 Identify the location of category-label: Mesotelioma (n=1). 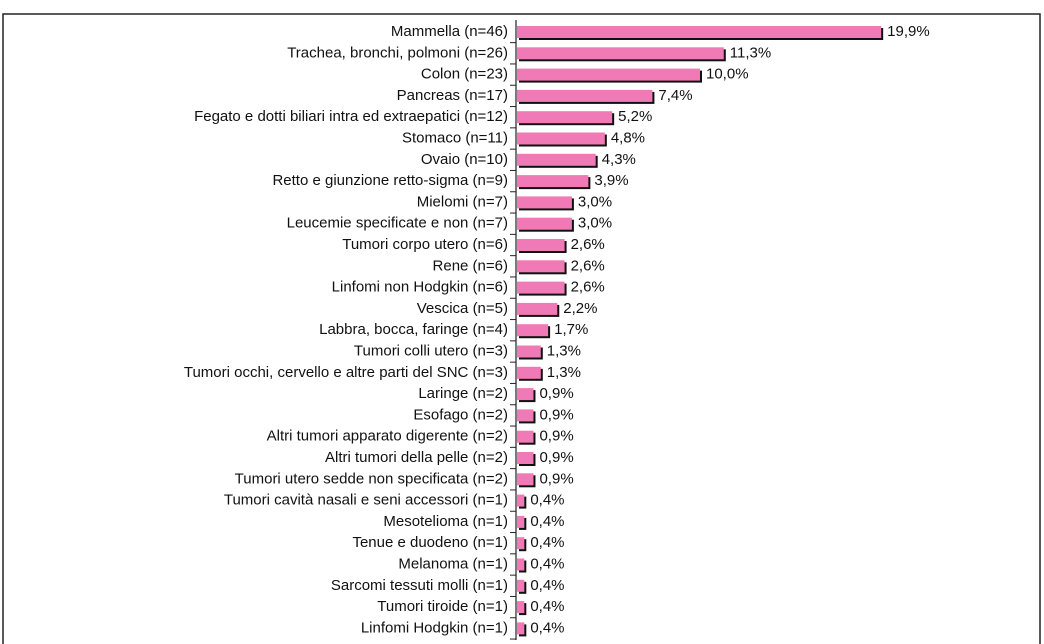
(445, 521).